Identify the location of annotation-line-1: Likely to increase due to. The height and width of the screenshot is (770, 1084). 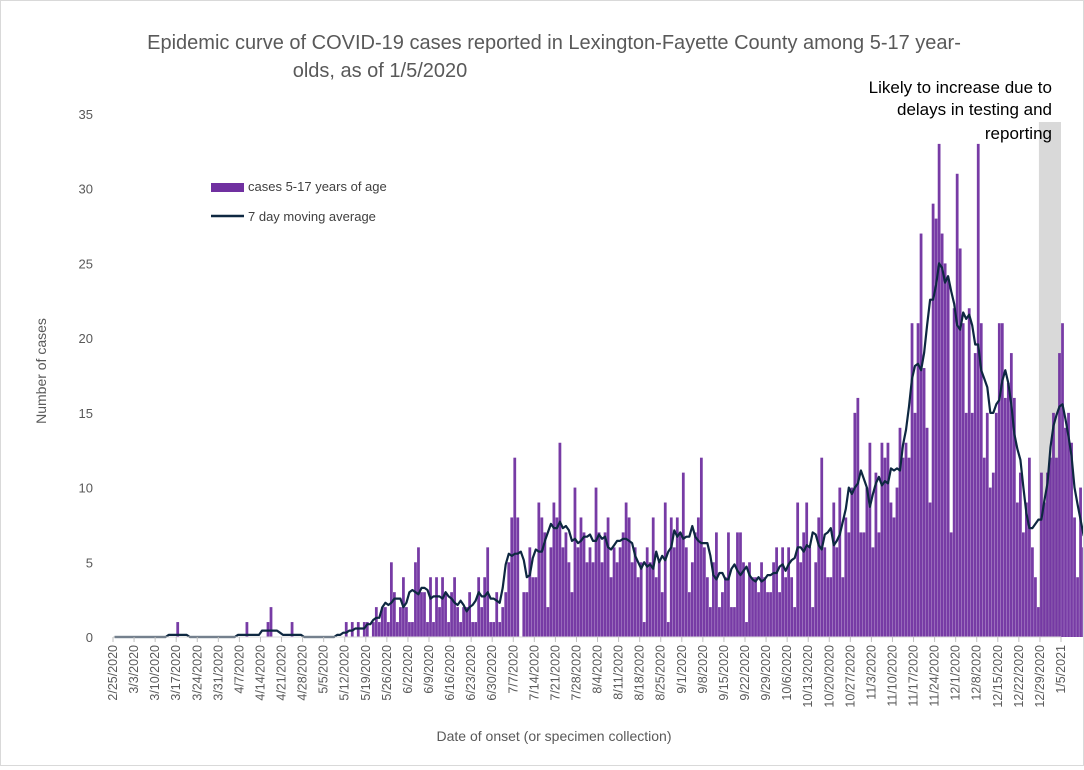
(960, 87).